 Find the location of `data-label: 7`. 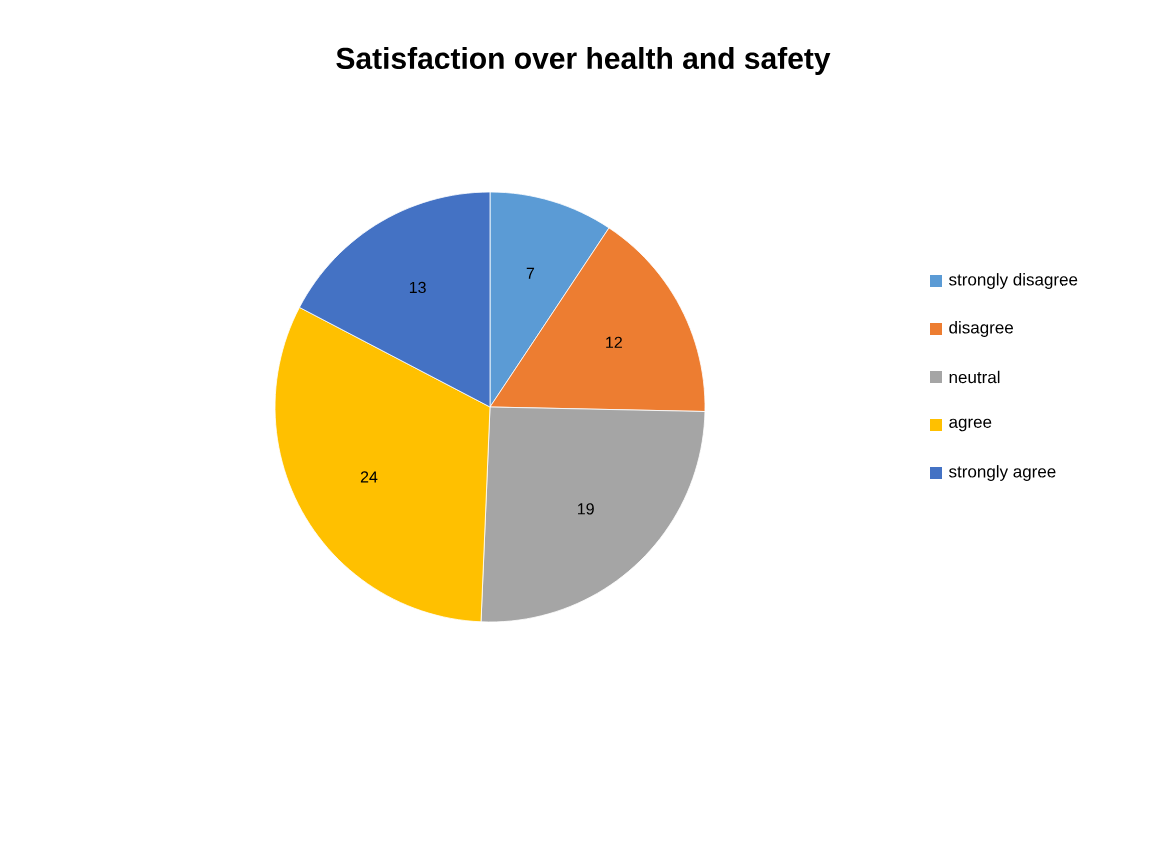

data-label: 7 is located at coordinates (530, 273).